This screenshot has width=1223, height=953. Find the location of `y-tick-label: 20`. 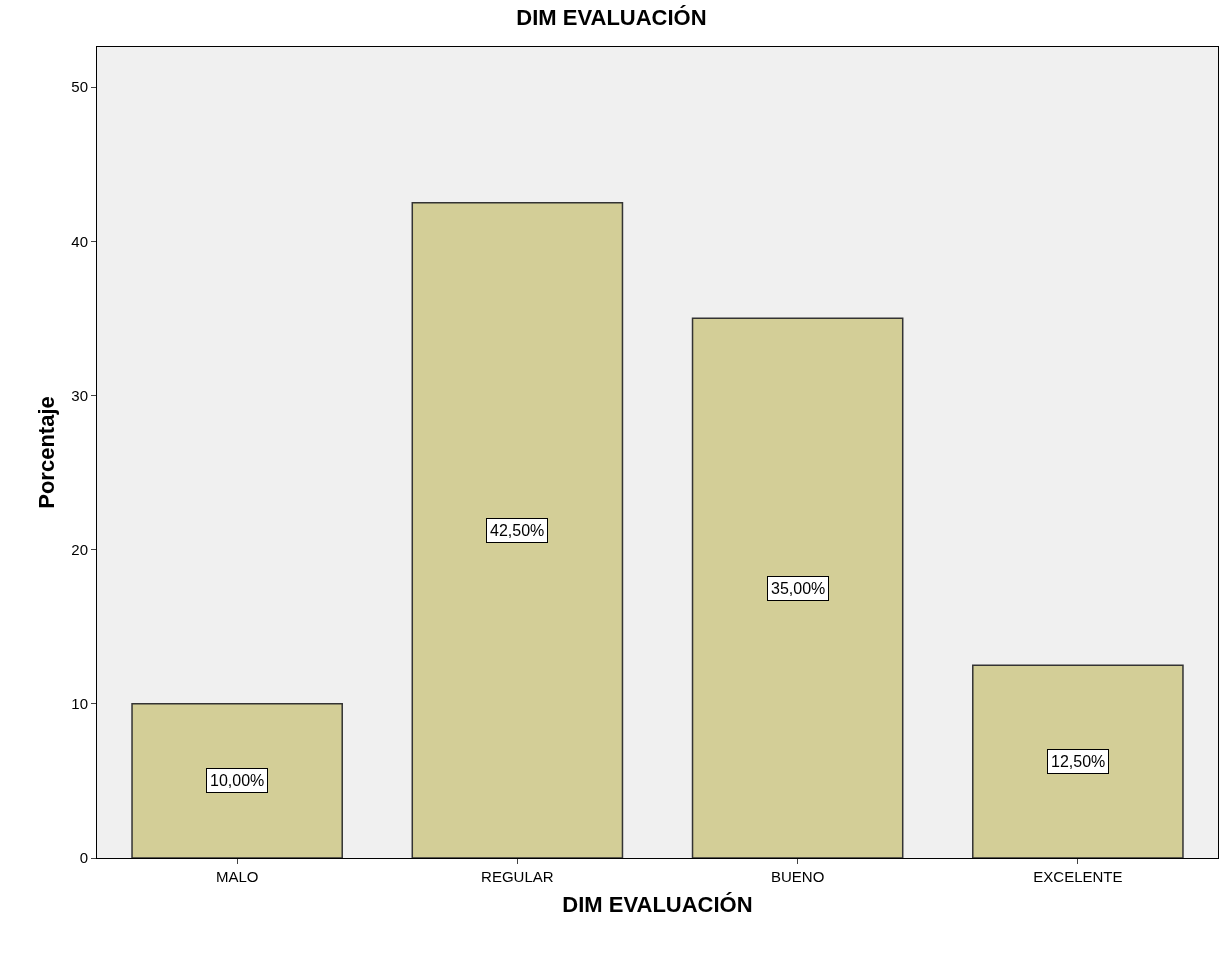

y-tick-label: 20 is located at coordinates (79, 549).